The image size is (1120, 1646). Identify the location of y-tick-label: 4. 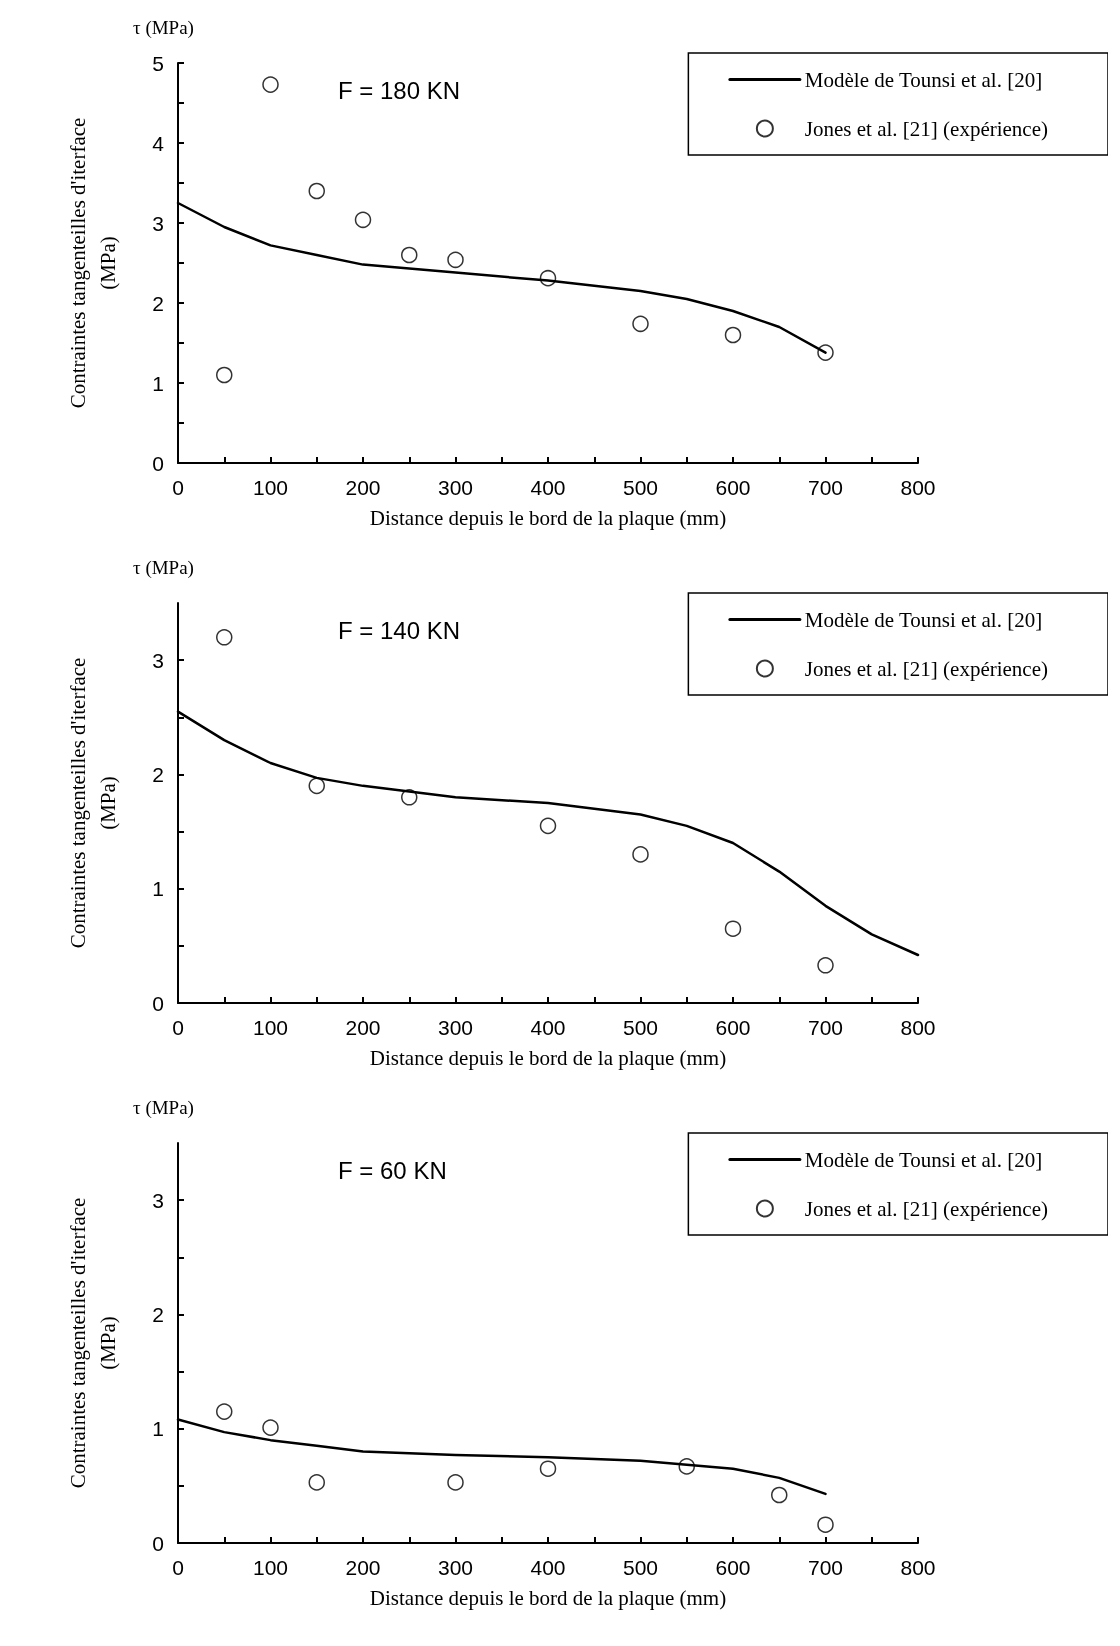
(158, 143).